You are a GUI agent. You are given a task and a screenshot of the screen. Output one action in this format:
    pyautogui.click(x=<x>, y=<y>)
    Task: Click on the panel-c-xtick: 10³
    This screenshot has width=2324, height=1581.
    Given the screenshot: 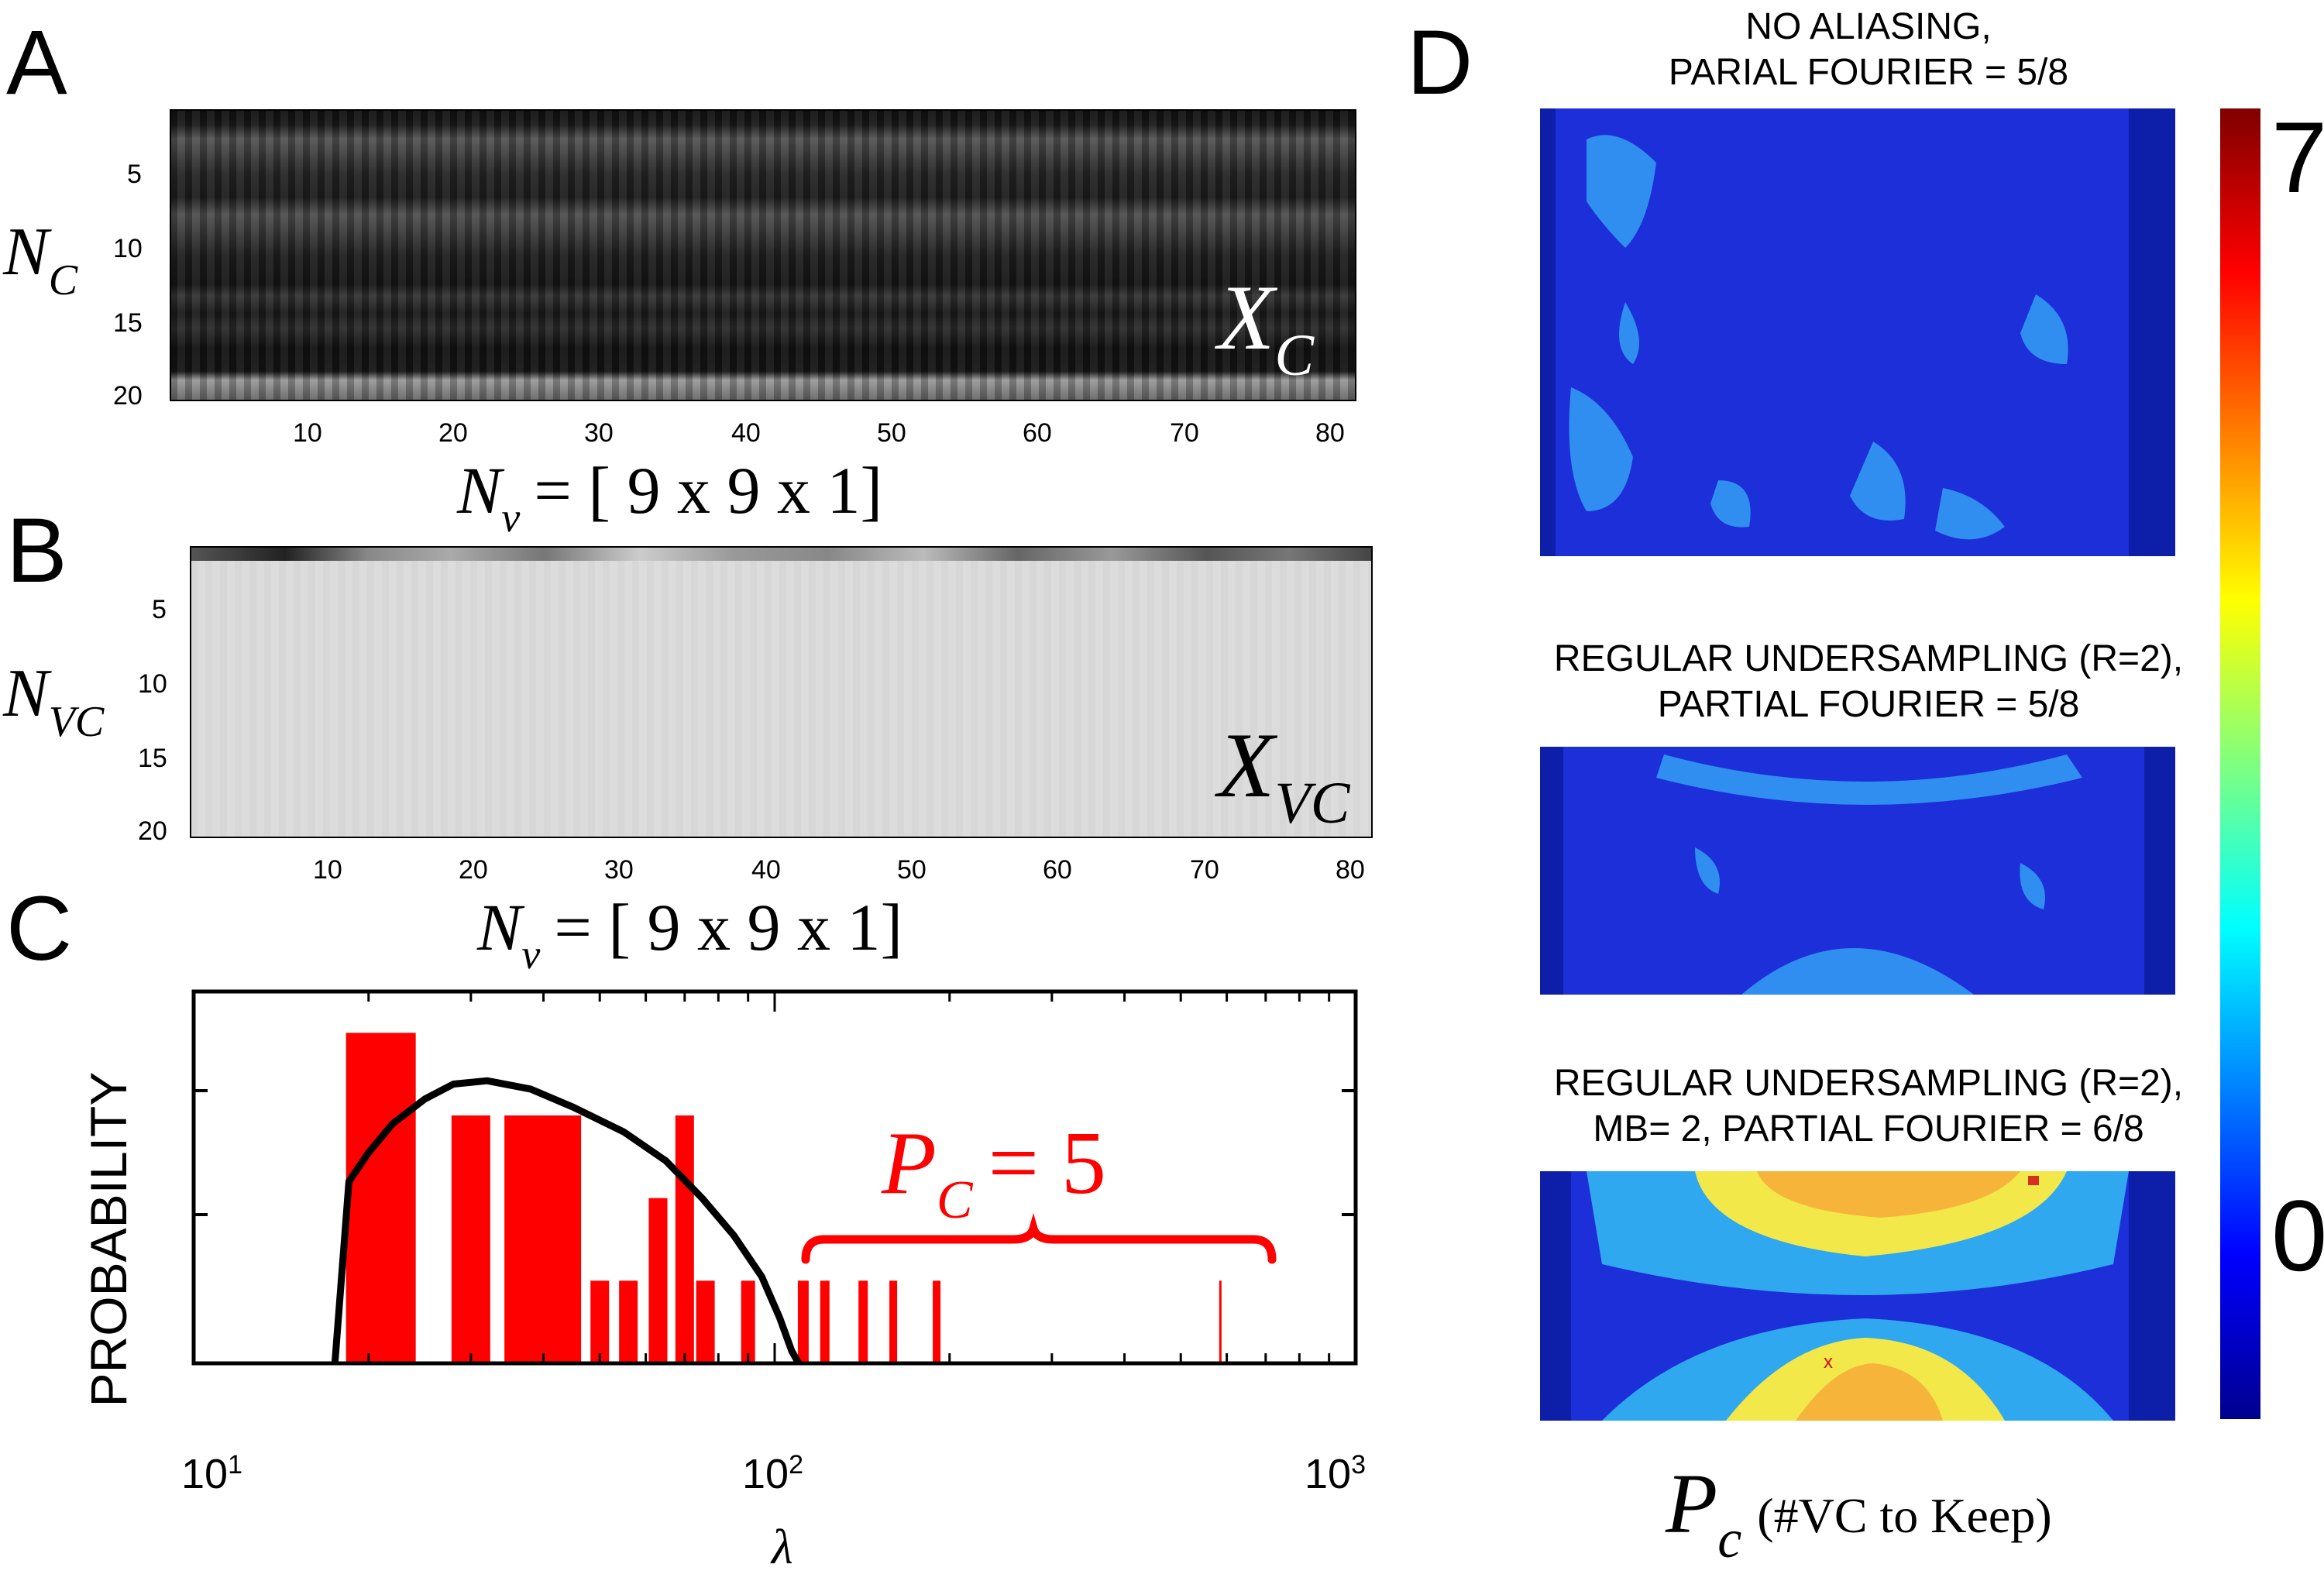 What is the action you would take?
    pyautogui.click(x=1335, y=1474)
    